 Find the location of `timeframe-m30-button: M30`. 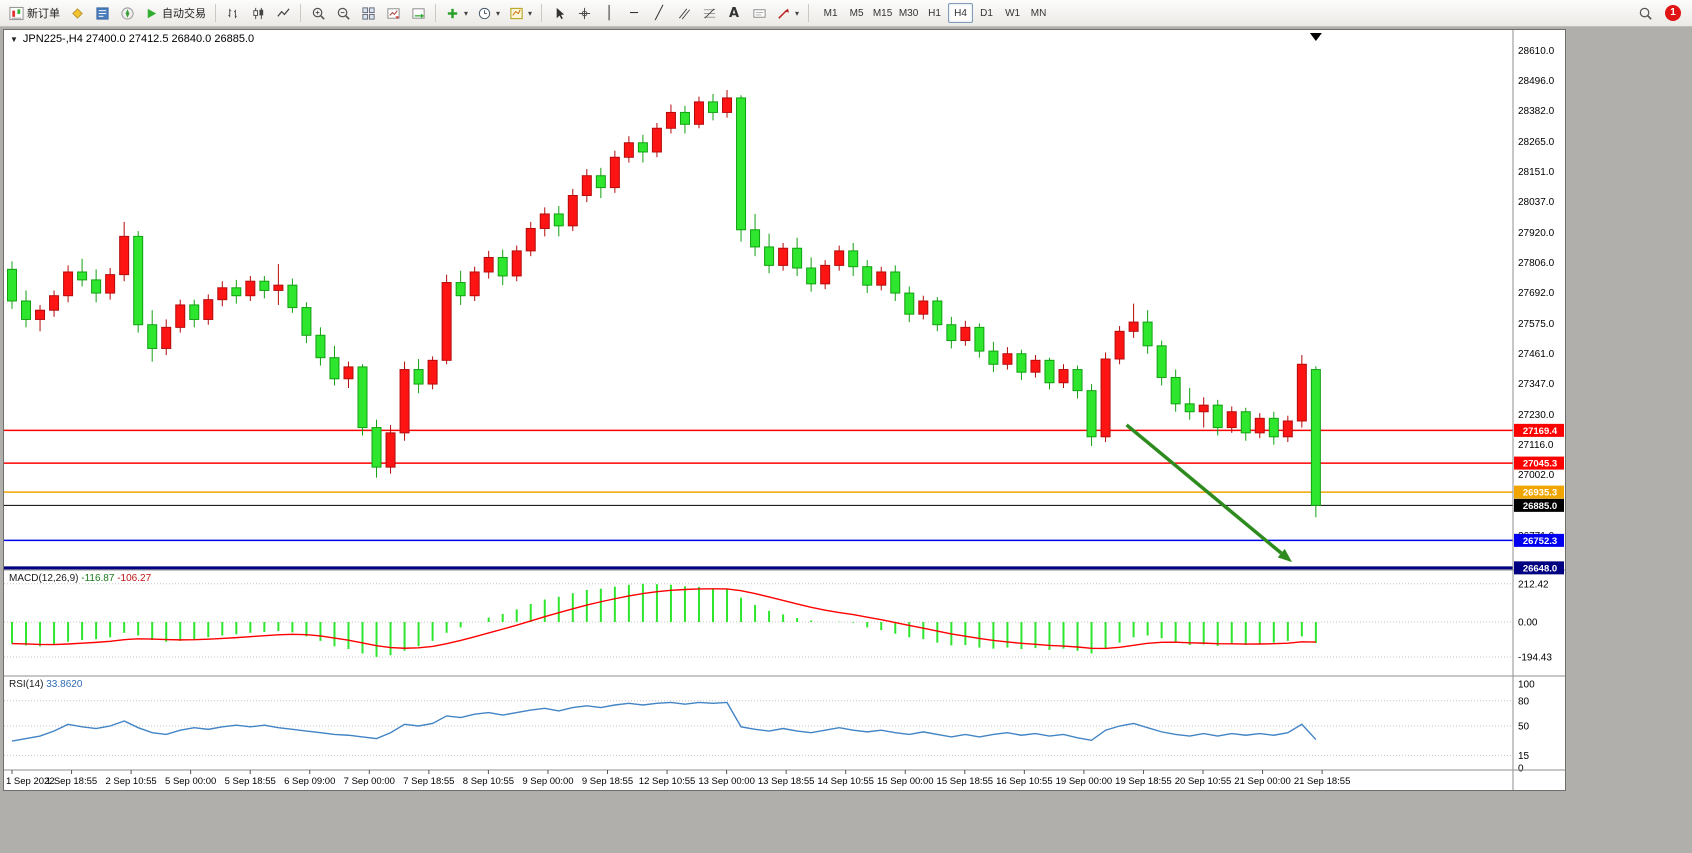

timeframe-m30-button: M30 is located at coordinates (908, 13).